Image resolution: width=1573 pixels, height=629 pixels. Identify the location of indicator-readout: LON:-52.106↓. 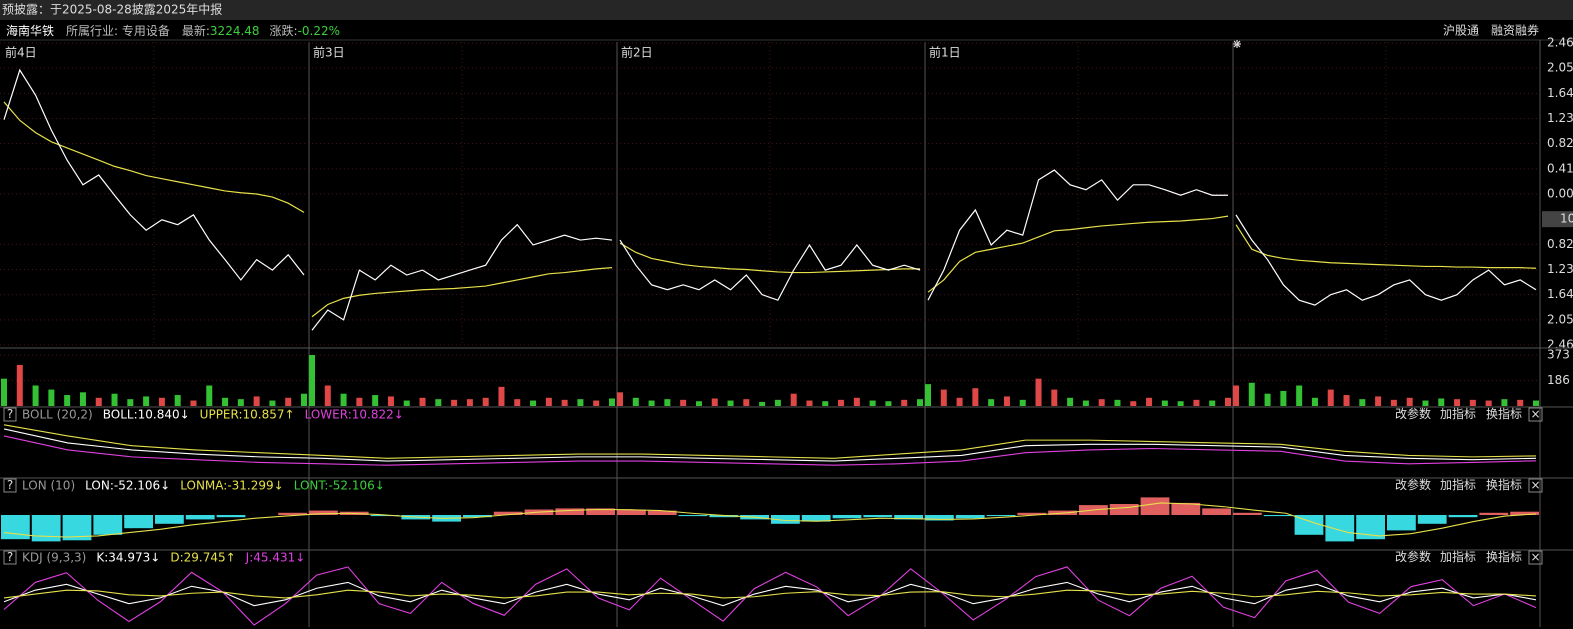
(127, 485).